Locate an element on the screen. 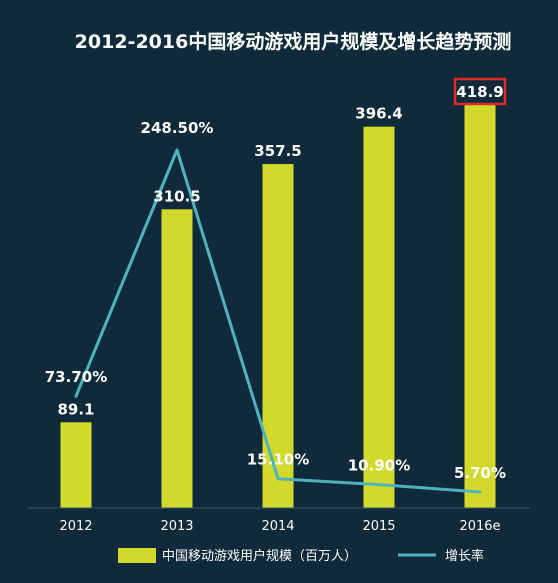 The image size is (558, 583). growth-point-2014 is located at coordinates (278, 479).